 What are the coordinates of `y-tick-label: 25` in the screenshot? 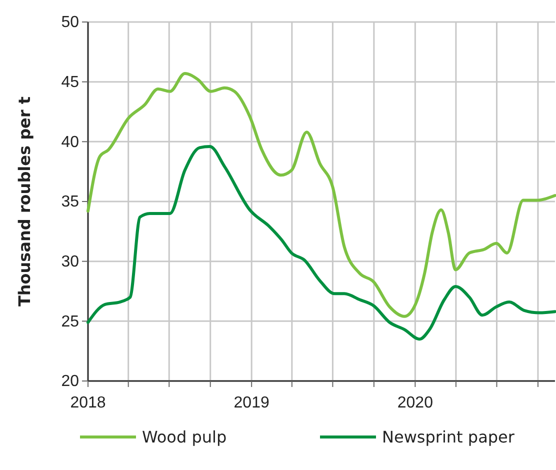 It's located at (70, 321).